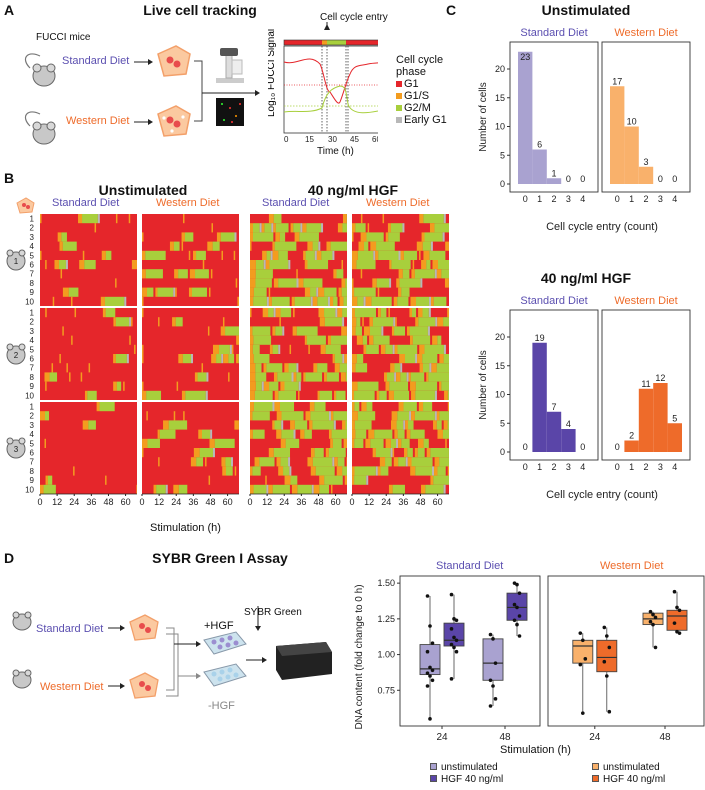  What do you see at coordinates (228, 502) in the screenshot?
I see `heatmap-xtick-label: 60` at bounding box center [228, 502].